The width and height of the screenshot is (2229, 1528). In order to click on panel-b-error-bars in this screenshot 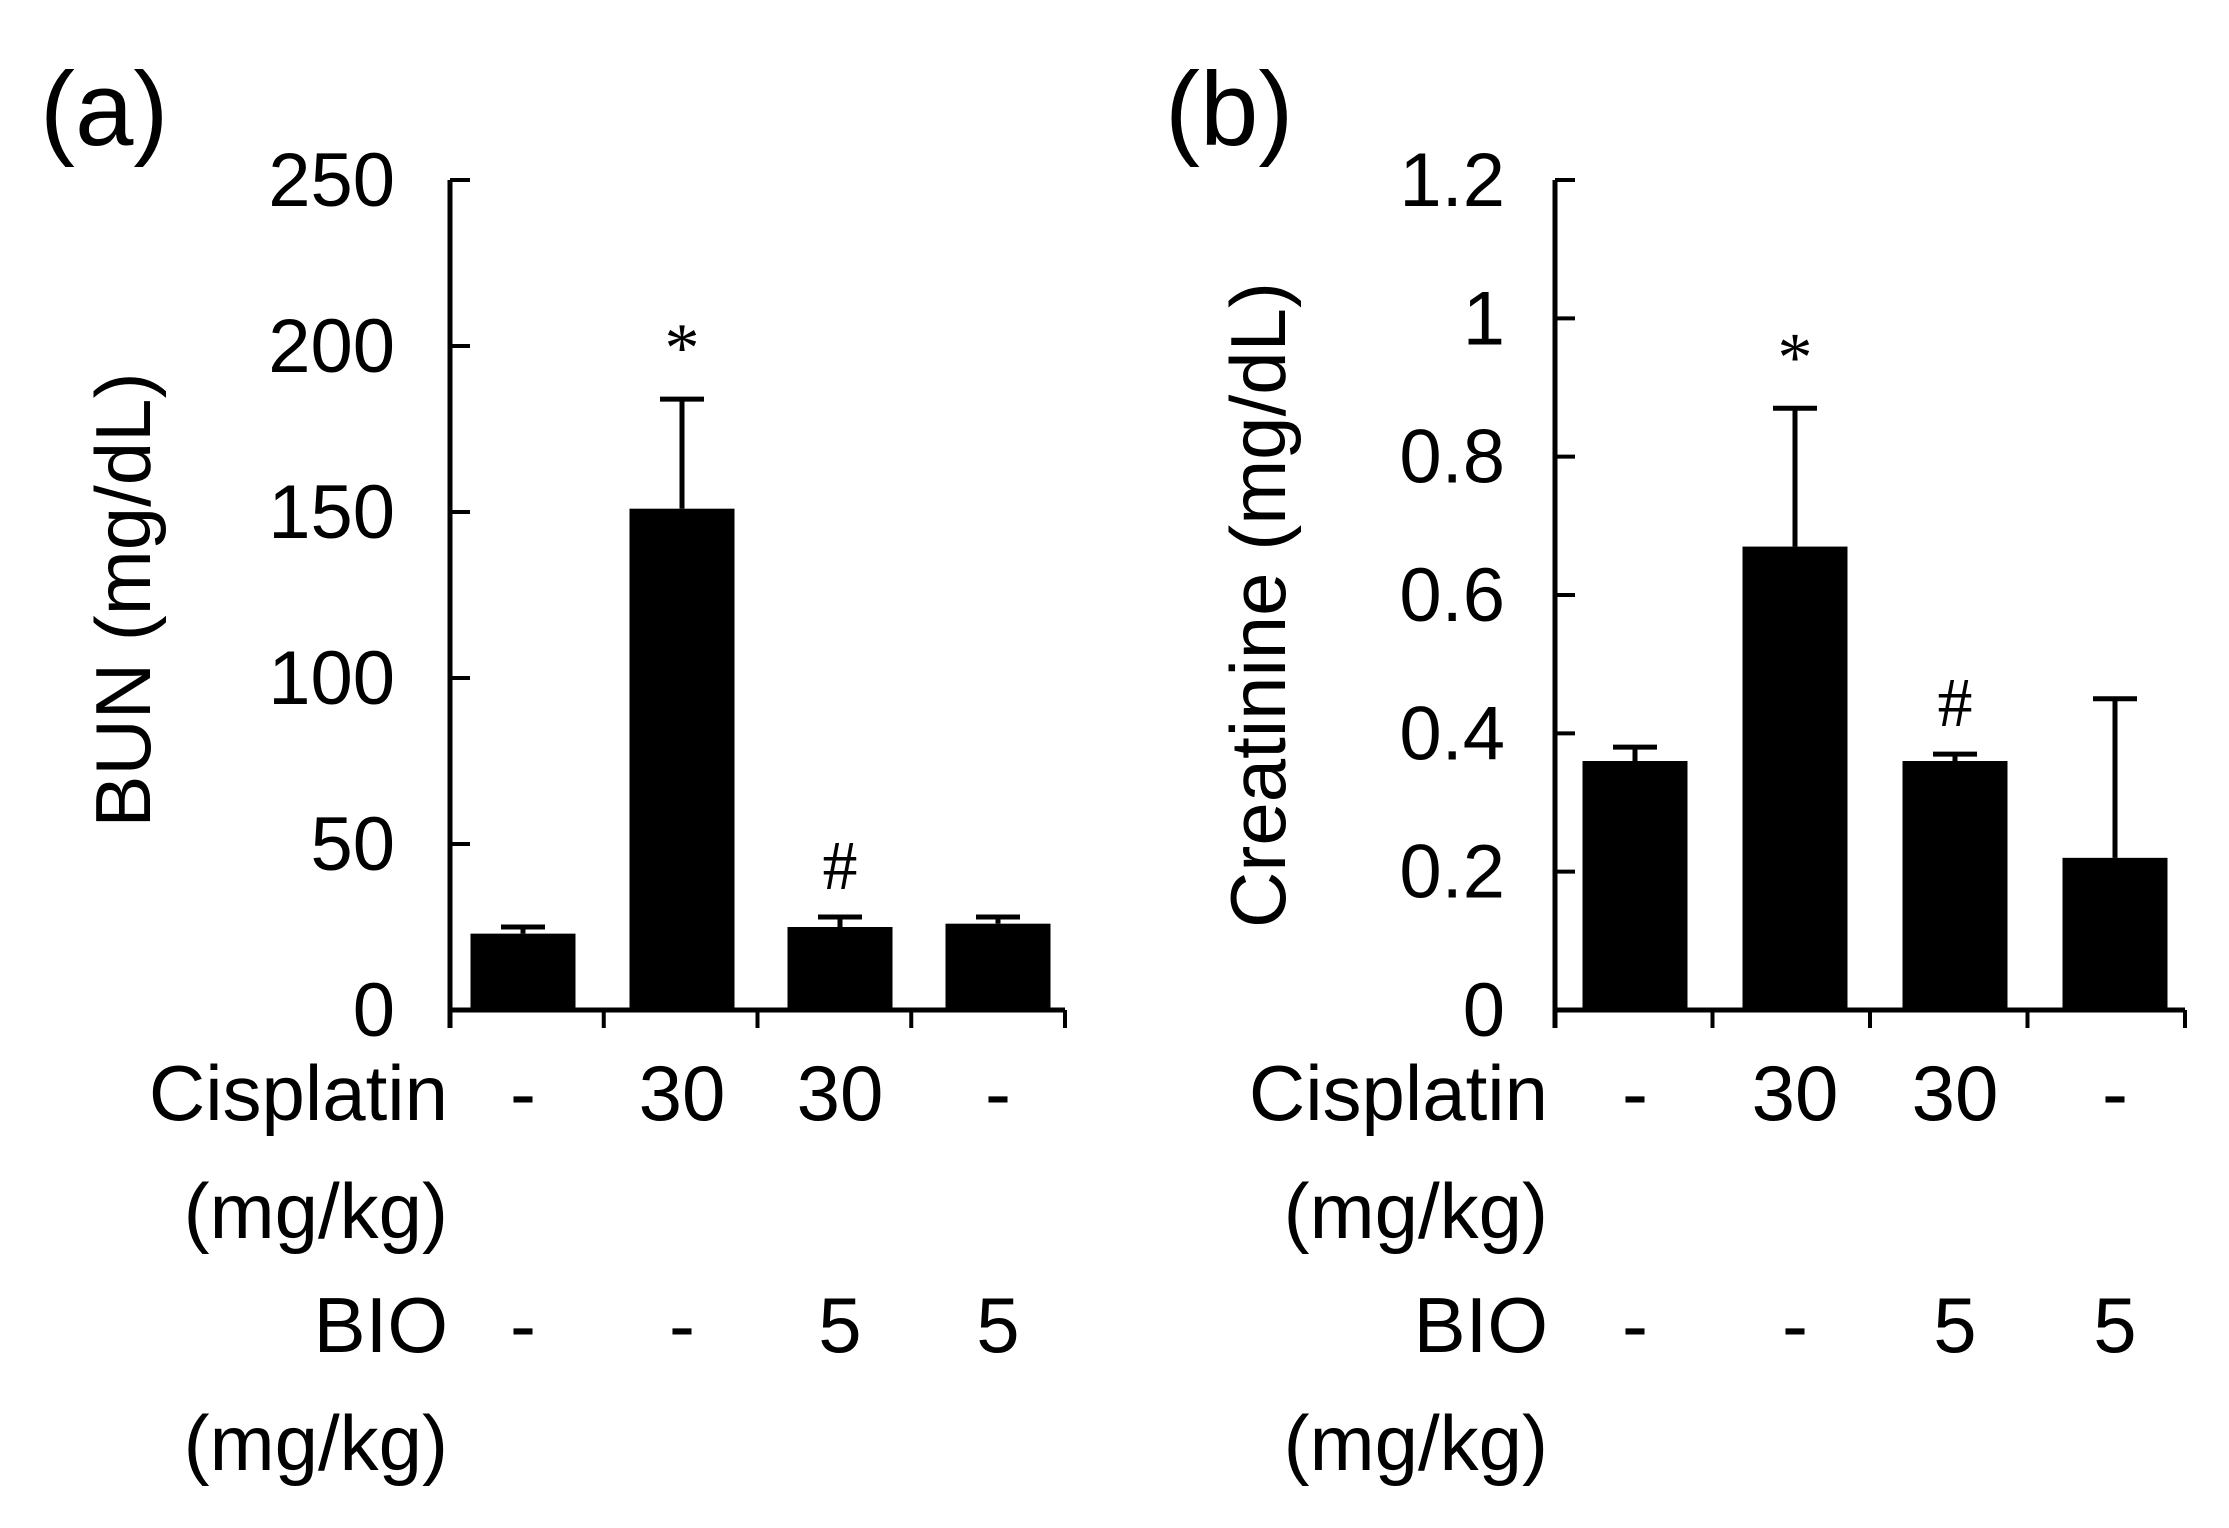, I will do `click(1875, 631)`.